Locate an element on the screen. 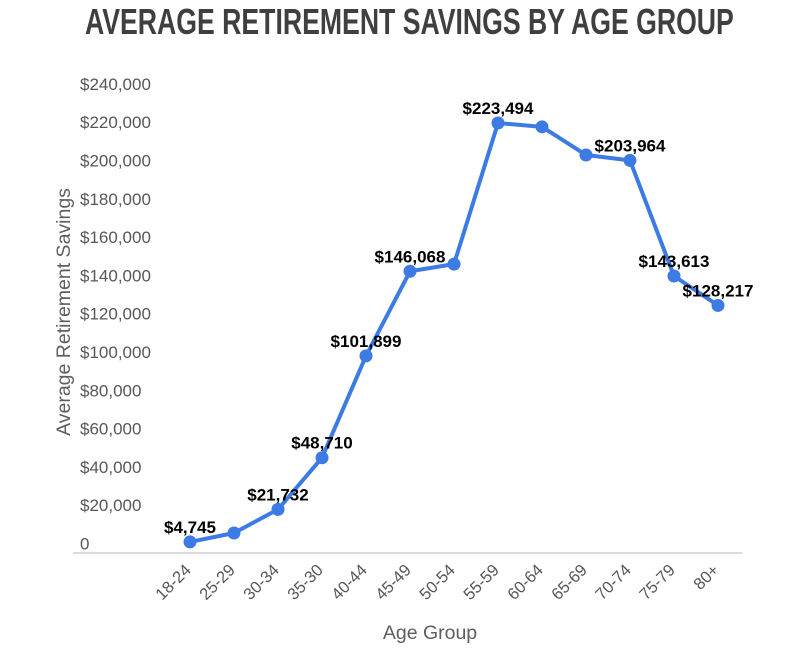 The image size is (800, 650). y-tick-label: $220,000 is located at coordinates (115, 122).